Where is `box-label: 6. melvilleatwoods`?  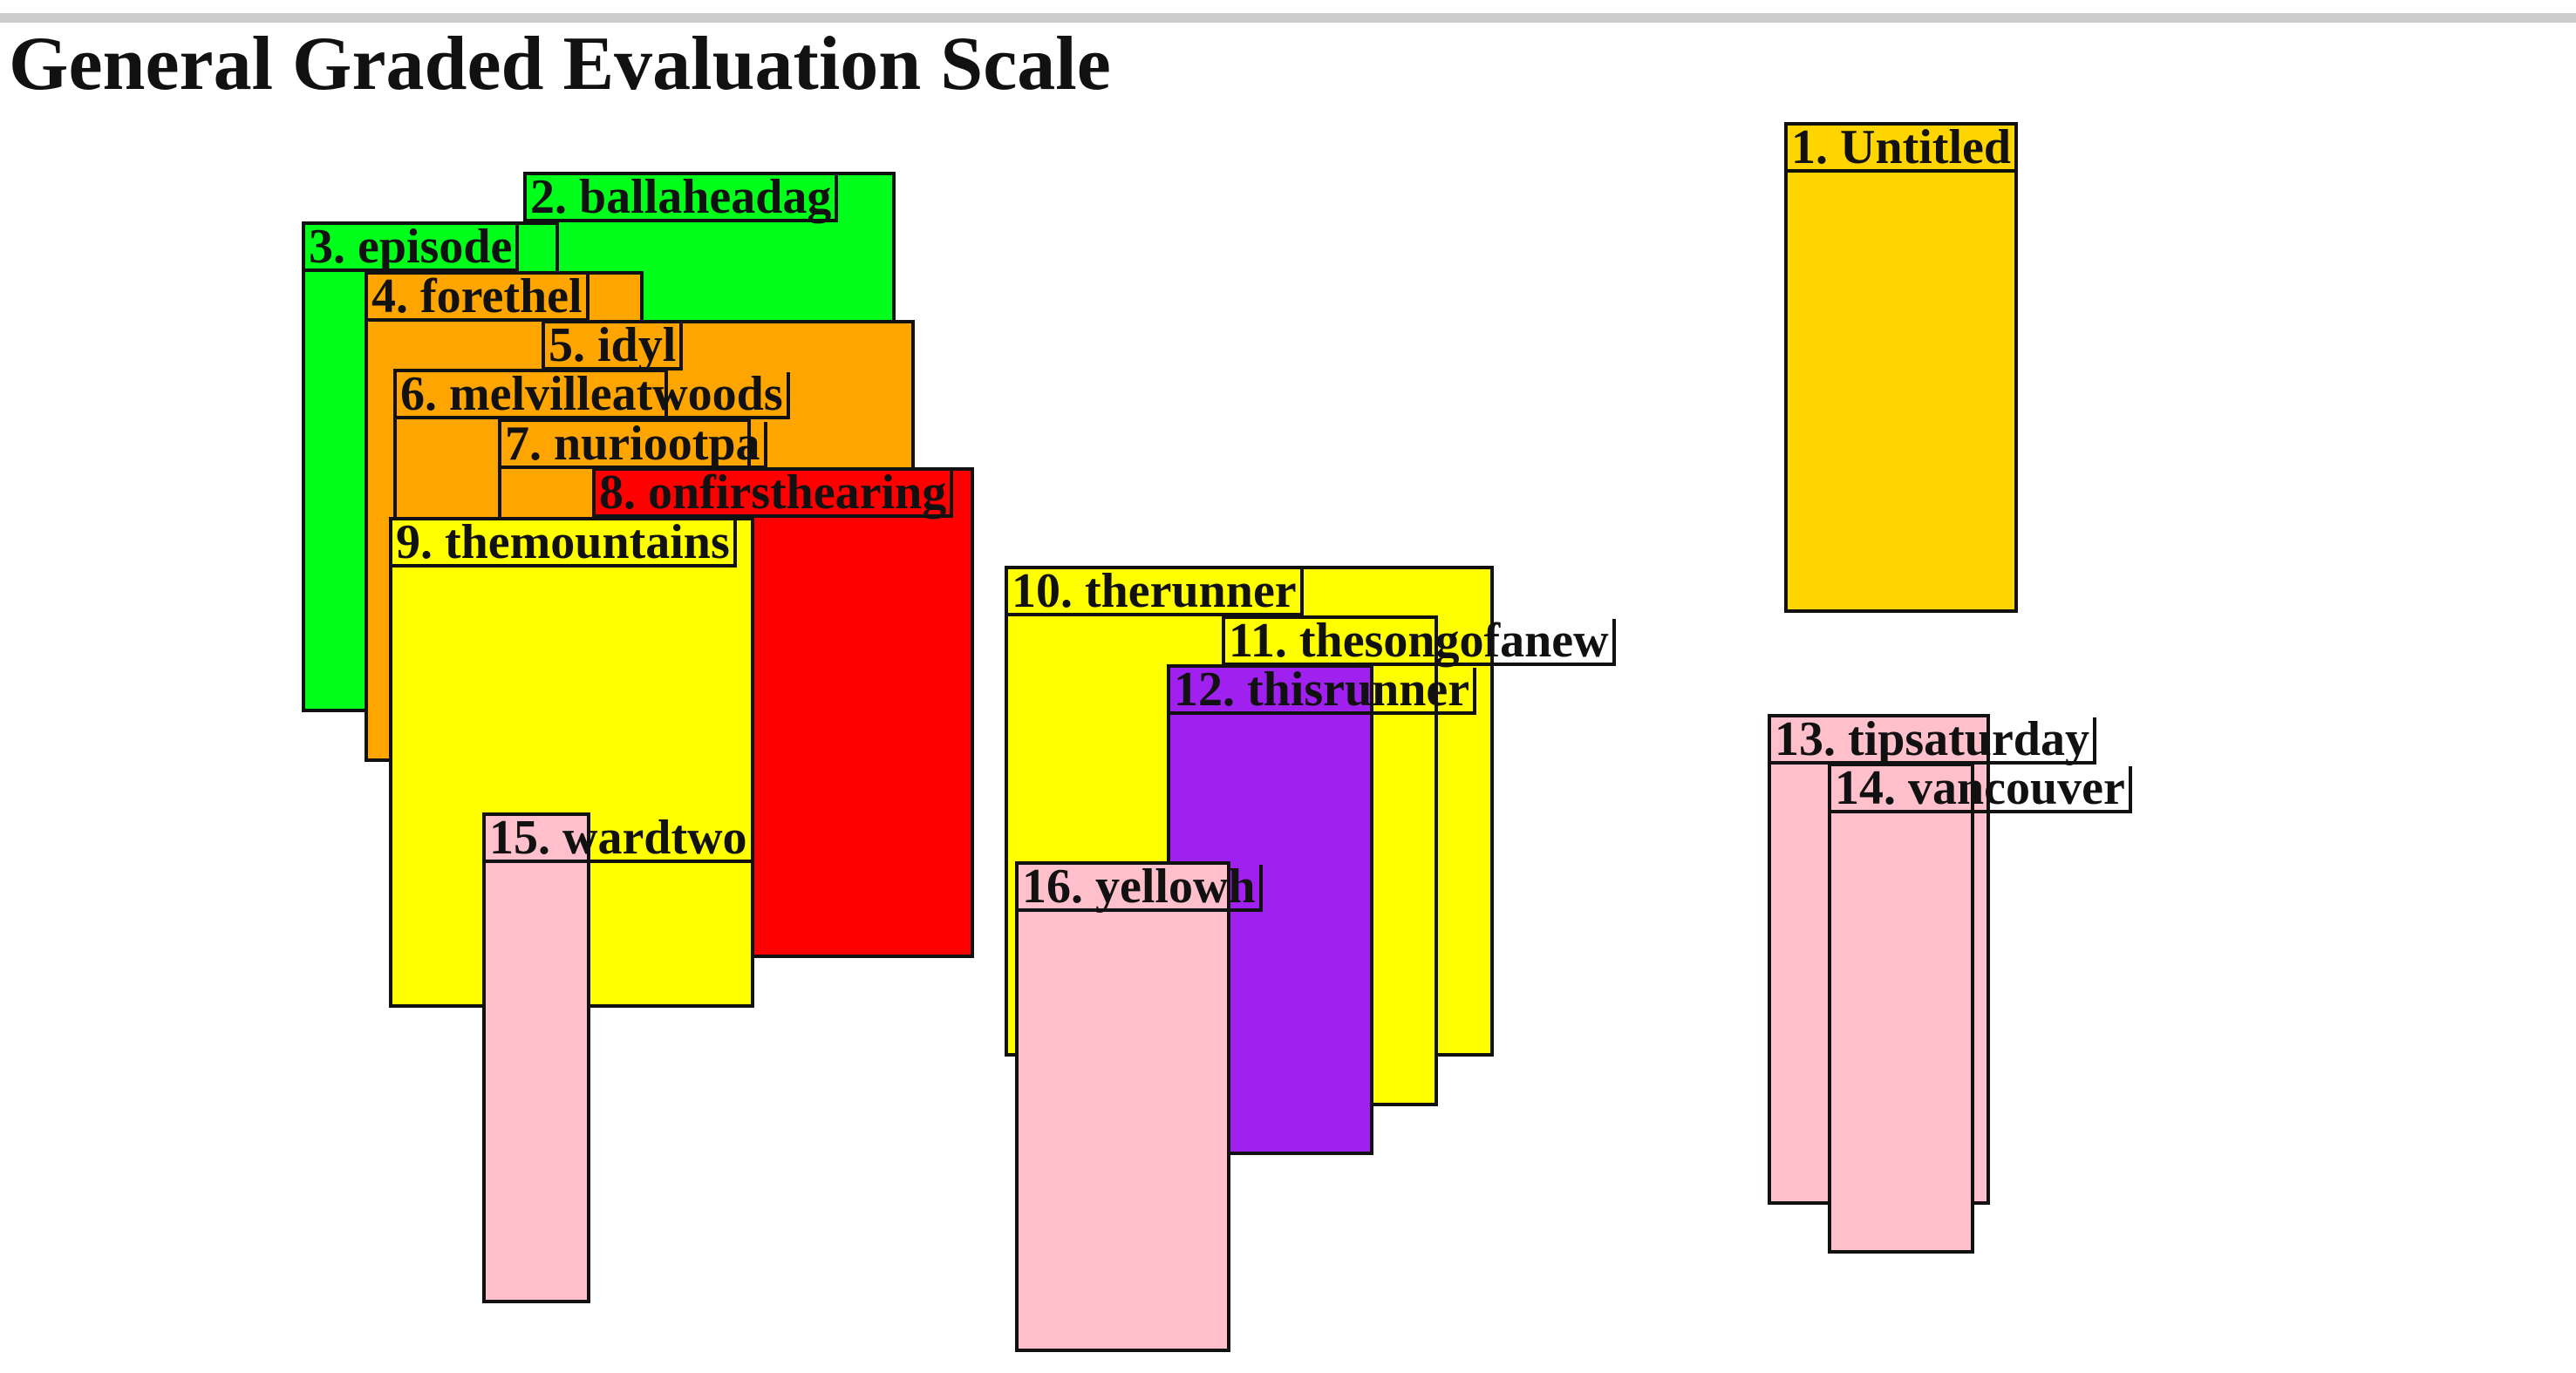 box-label: 6. melvilleatwoods is located at coordinates (593, 394).